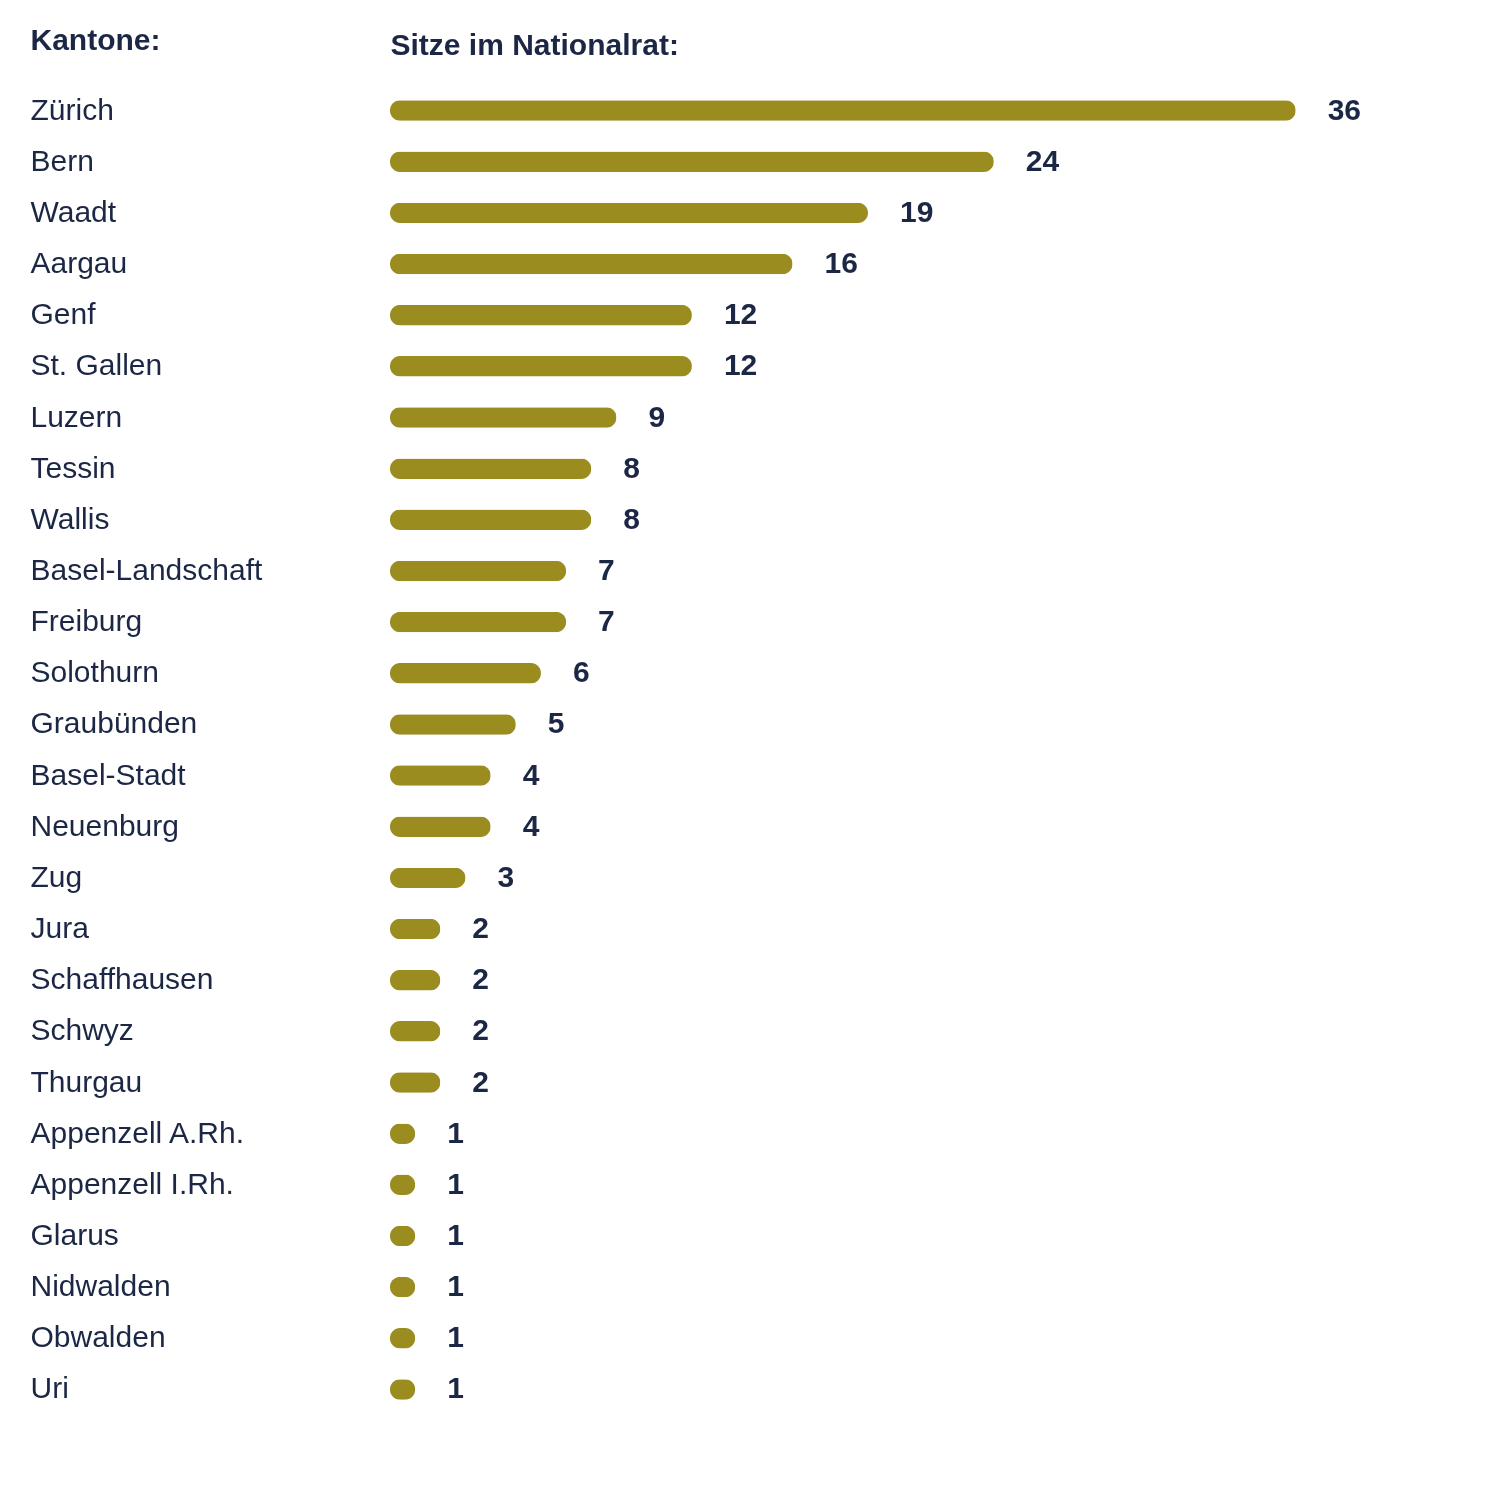  I want to click on data-label: 16, so click(841, 263).